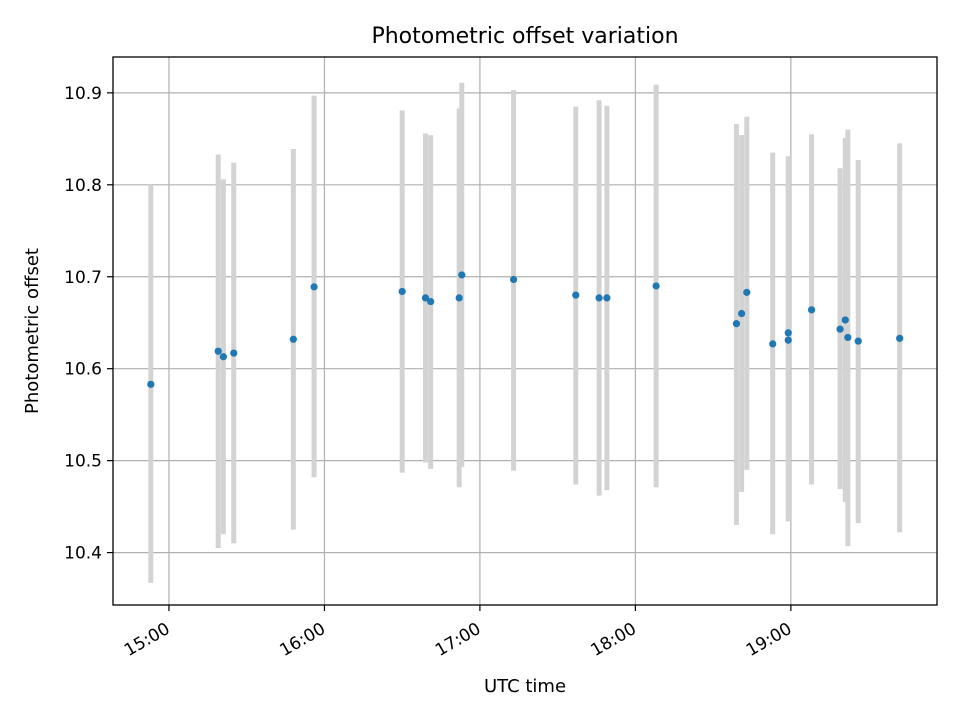 This screenshot has width=960, height=720. What do you see at coordinates (88, 324) in the screenshot?
I see `y-axis-ticks: 10.4 10.5 10.6 10.7 10.8 10.9` at bounding box center [88, 324].